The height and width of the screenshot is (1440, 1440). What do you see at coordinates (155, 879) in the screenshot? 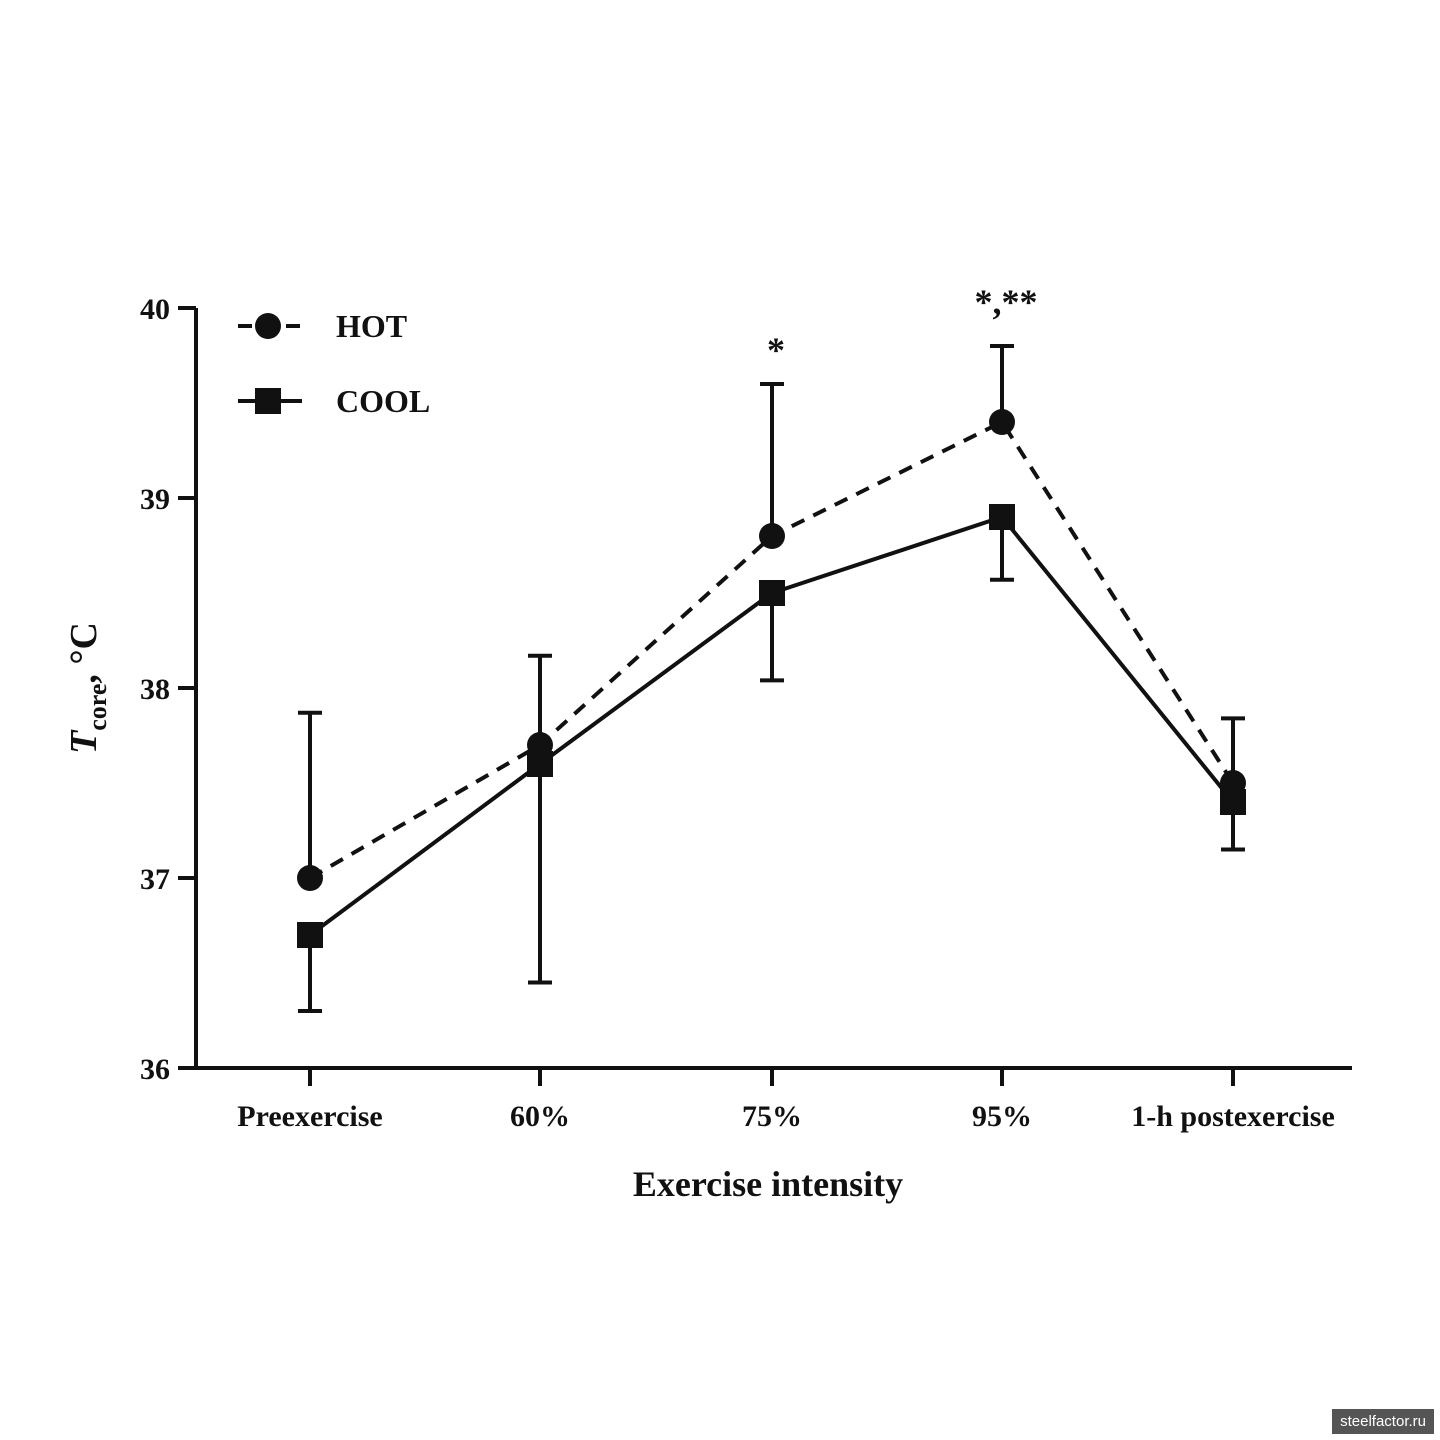
I see `y-tick-label: 37` at bounding box center [155, 879].